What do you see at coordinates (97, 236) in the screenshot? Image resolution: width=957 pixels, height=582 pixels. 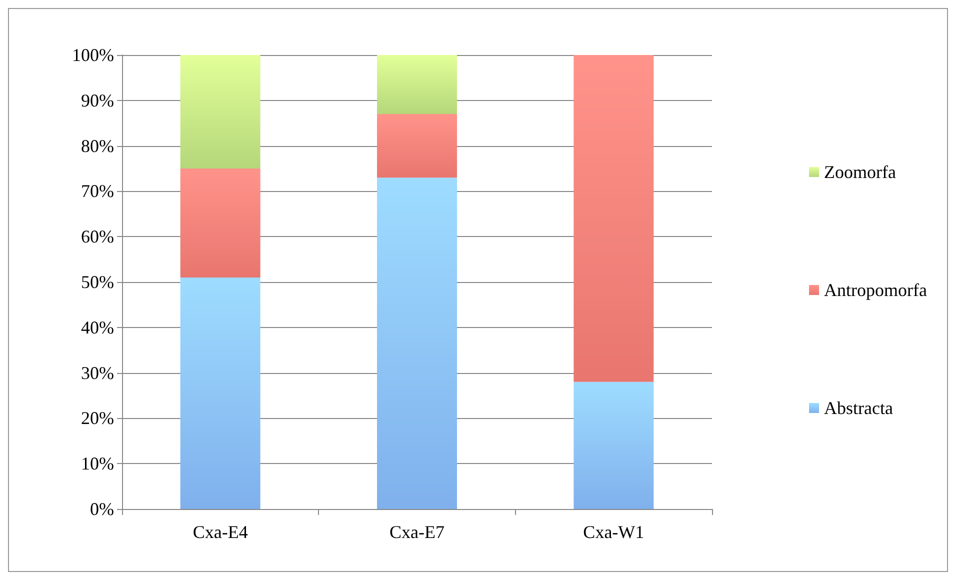 I see `y-tick-label: 60%` at bounding box center [97, 236].